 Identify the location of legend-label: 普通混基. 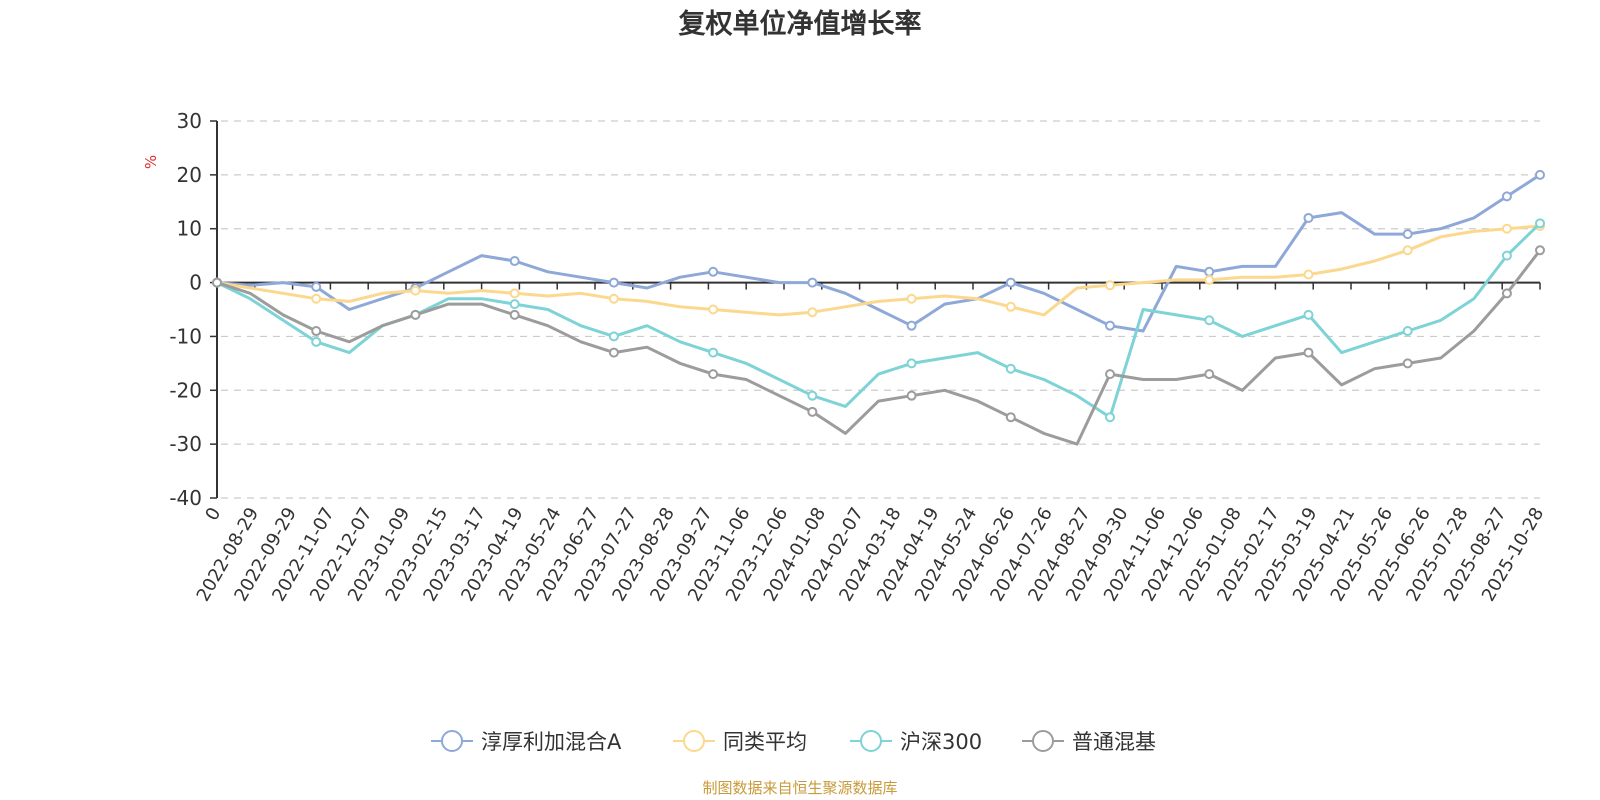
(1114, 742).